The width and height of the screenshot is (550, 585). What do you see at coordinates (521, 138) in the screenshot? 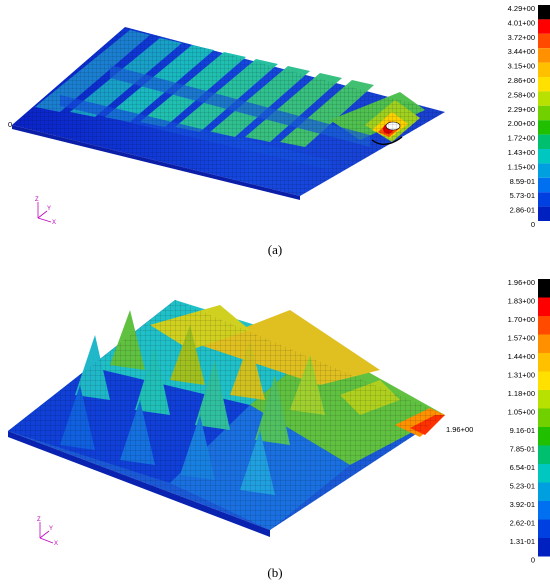
I see `legend-a-label: 1.72+00` at bounding box center [521, 138].